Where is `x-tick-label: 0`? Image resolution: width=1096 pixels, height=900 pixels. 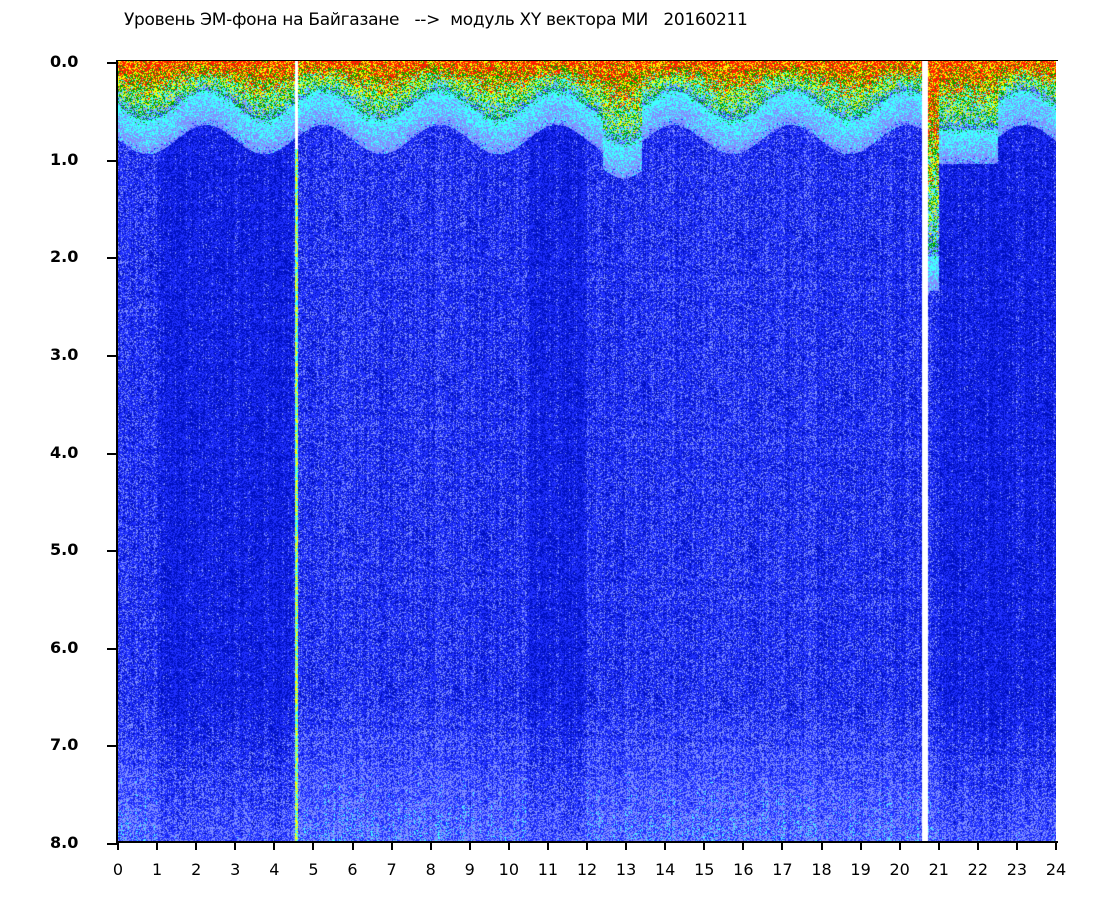 x-tick-label: 0 is located at coordinates (118, 869).